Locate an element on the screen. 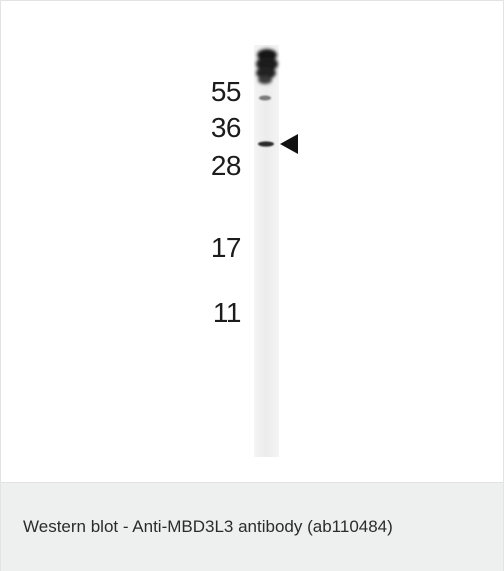 The height and width of the screenshot is (571, 504). left-pointing-triangle-icon is located at coordinates (289, 144).